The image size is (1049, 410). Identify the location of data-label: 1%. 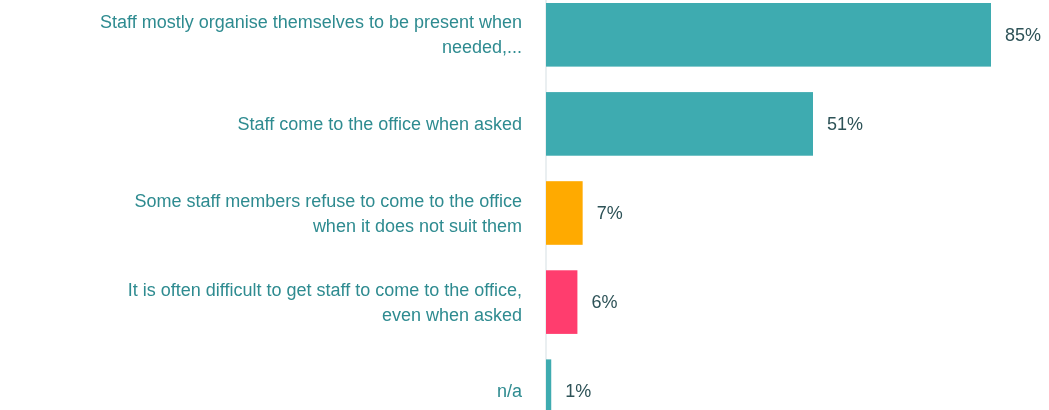
(578, 391).